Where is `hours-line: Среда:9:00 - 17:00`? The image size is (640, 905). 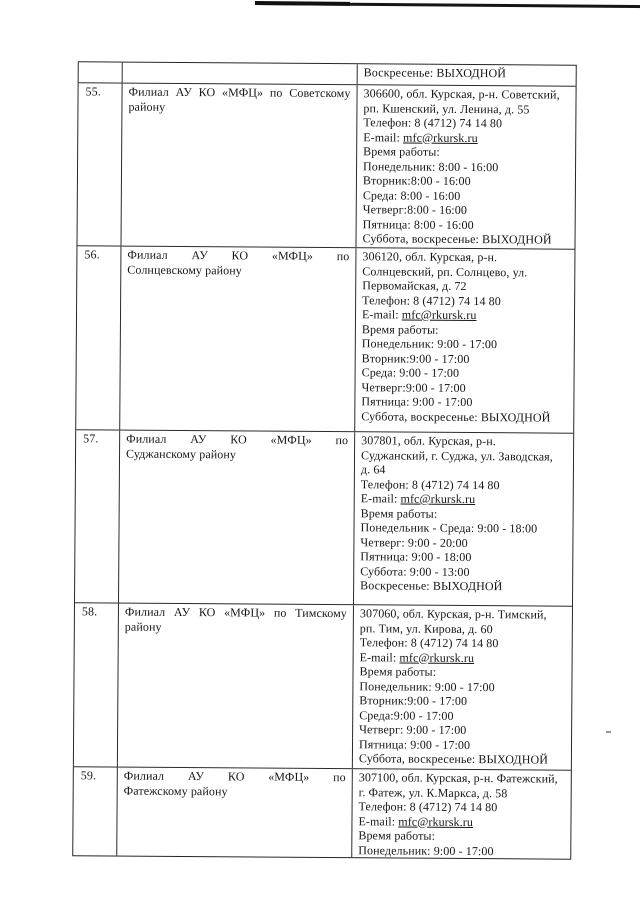
hours-line: Среда:9:00 - 17:00 is located at coordinates (406, 715).